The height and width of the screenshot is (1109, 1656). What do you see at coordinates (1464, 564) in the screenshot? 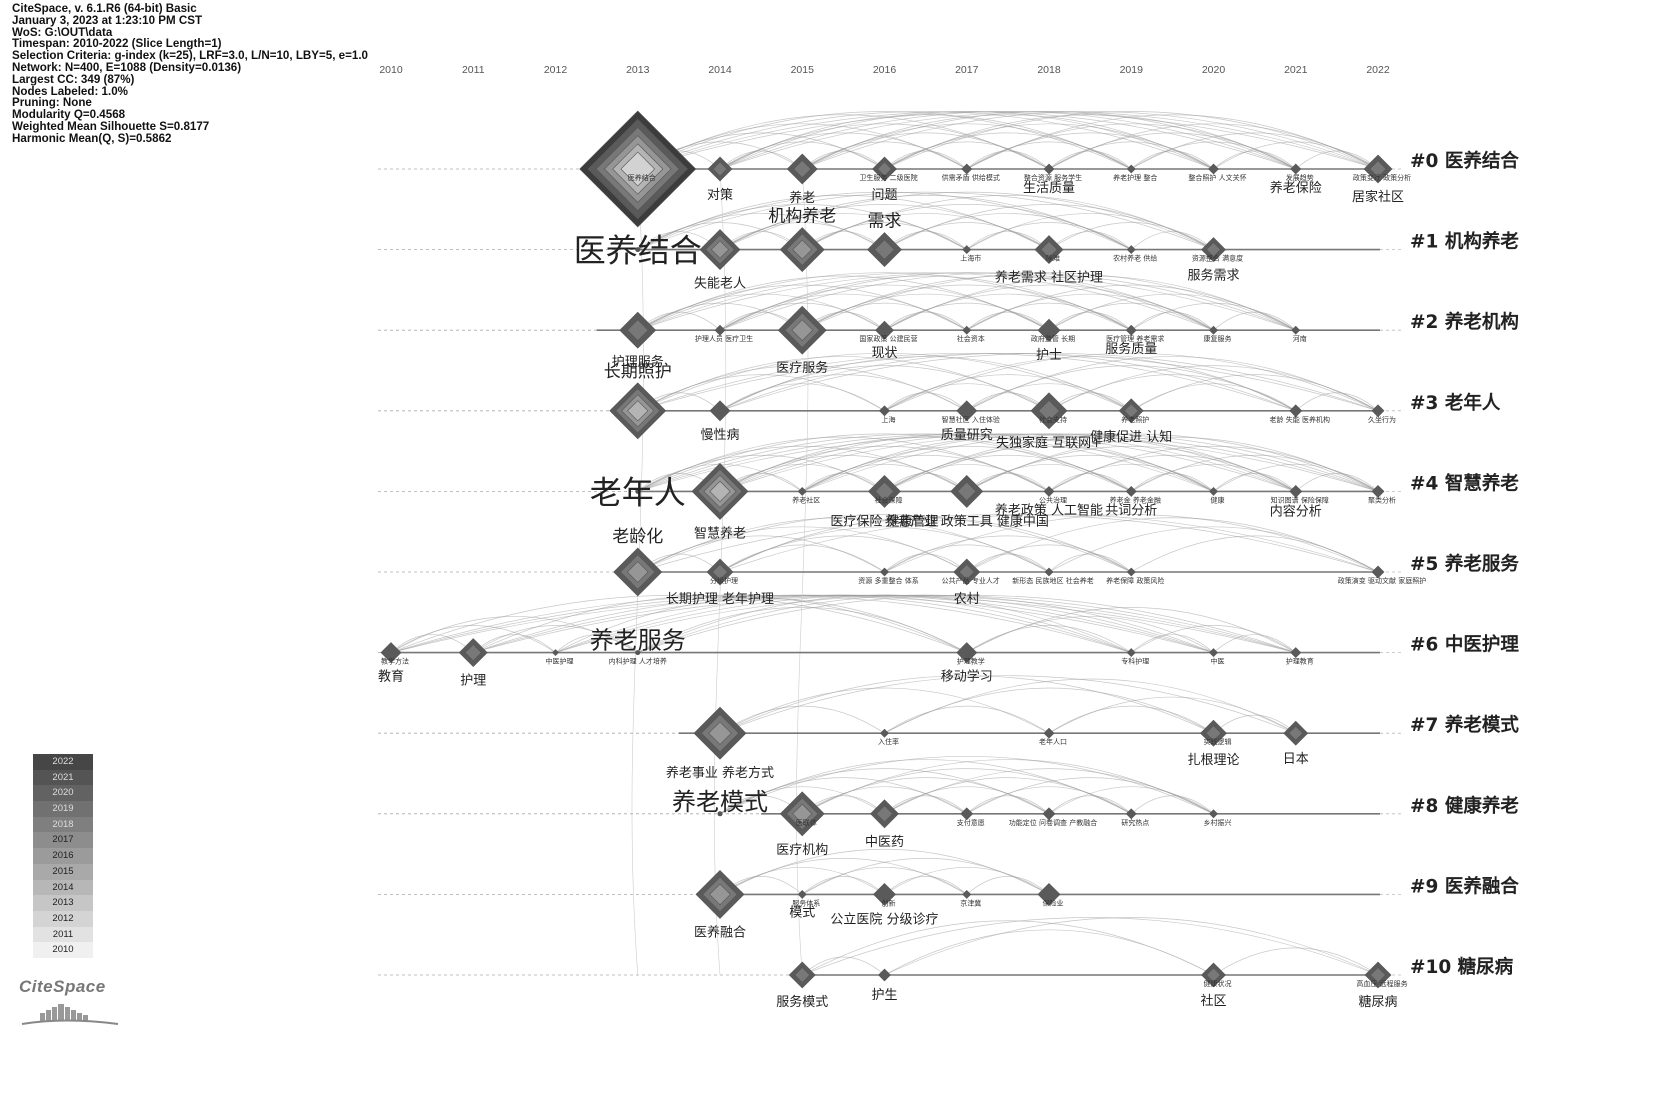
I see `cluster-label: #5 养老服务` at bounding box center [1464, 564].